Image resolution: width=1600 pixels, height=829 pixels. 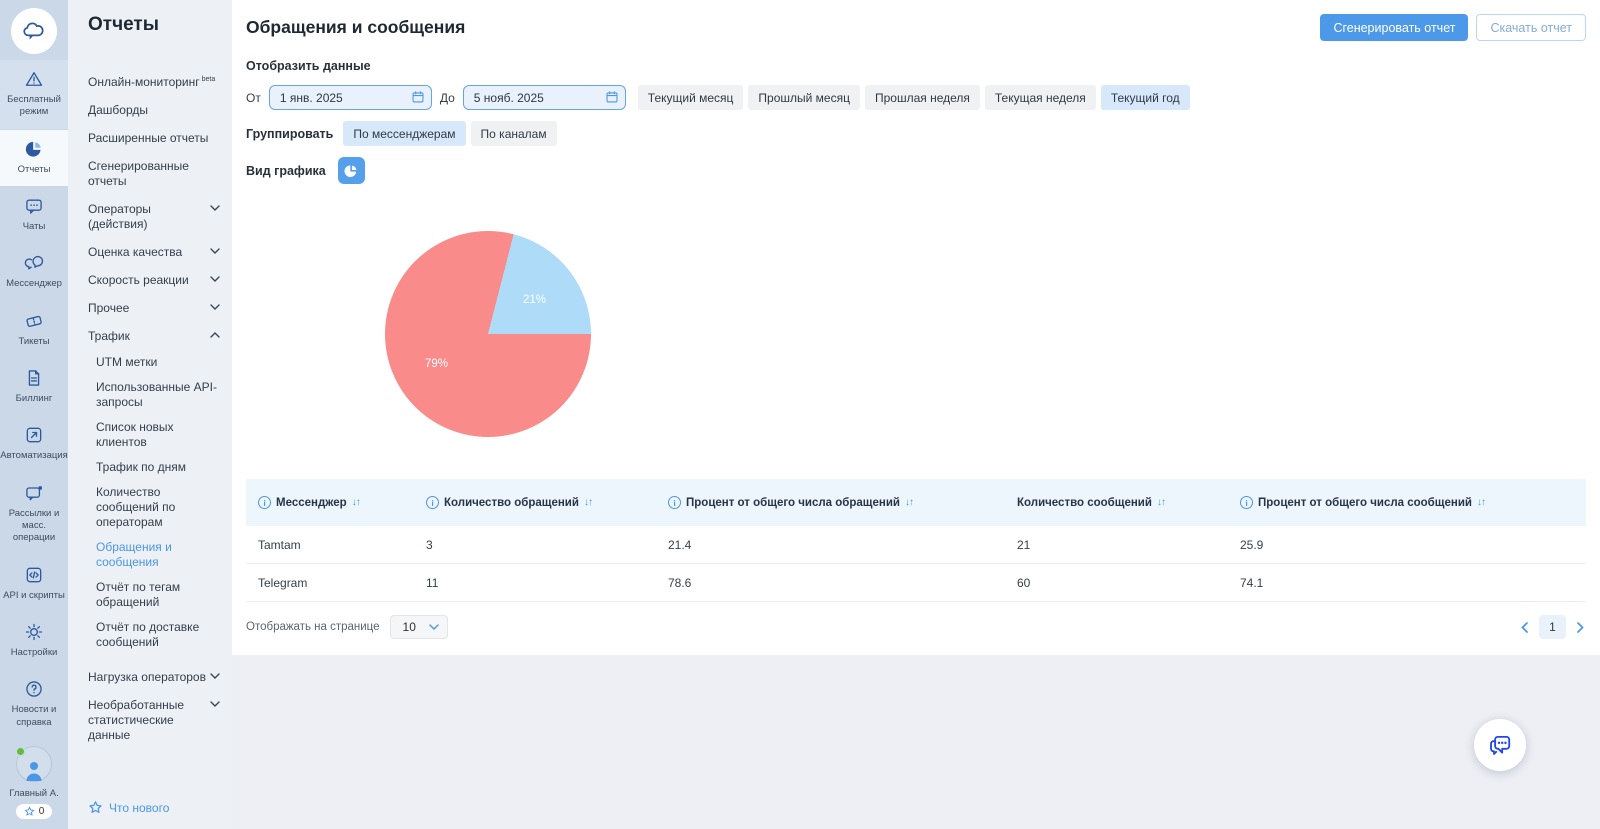 What do you see at coordinates (34, 689) in the screenshot?
I see `question-circle-icon` at bounding box center [34, 689].